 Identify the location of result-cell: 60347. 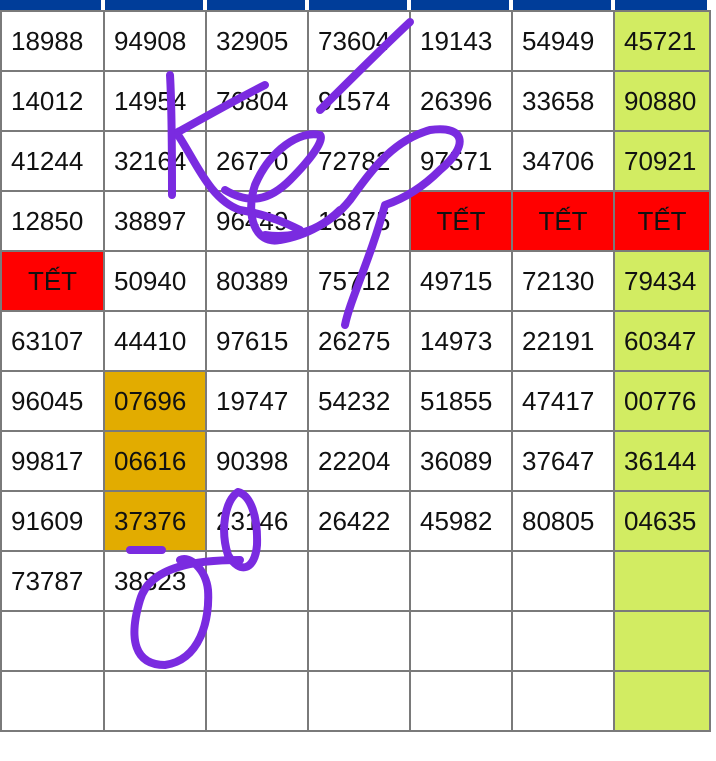
(662, 341).